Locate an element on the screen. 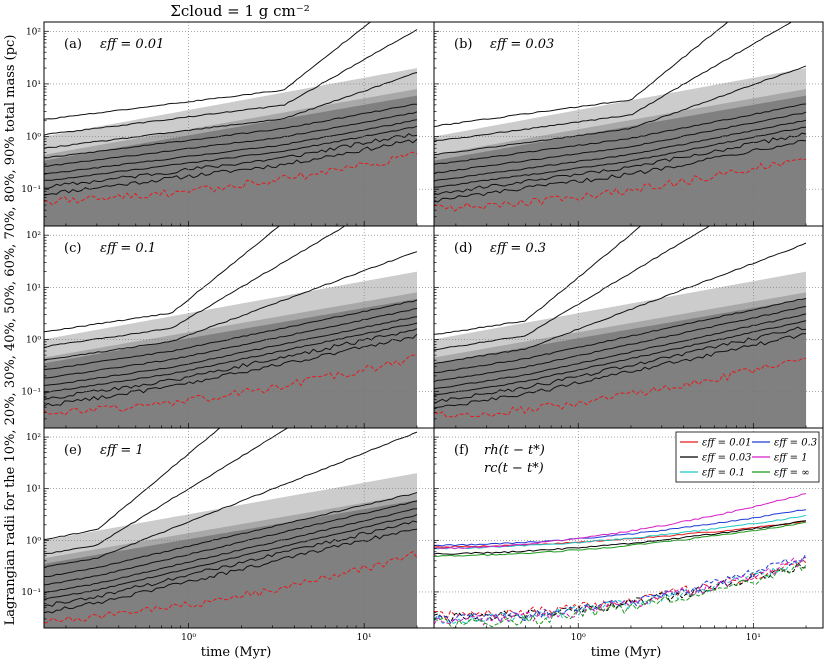 The width and height of the screenshot is (831, 664). panel-eff-b: εff = 0.03 is located at coordinates (522, 44).